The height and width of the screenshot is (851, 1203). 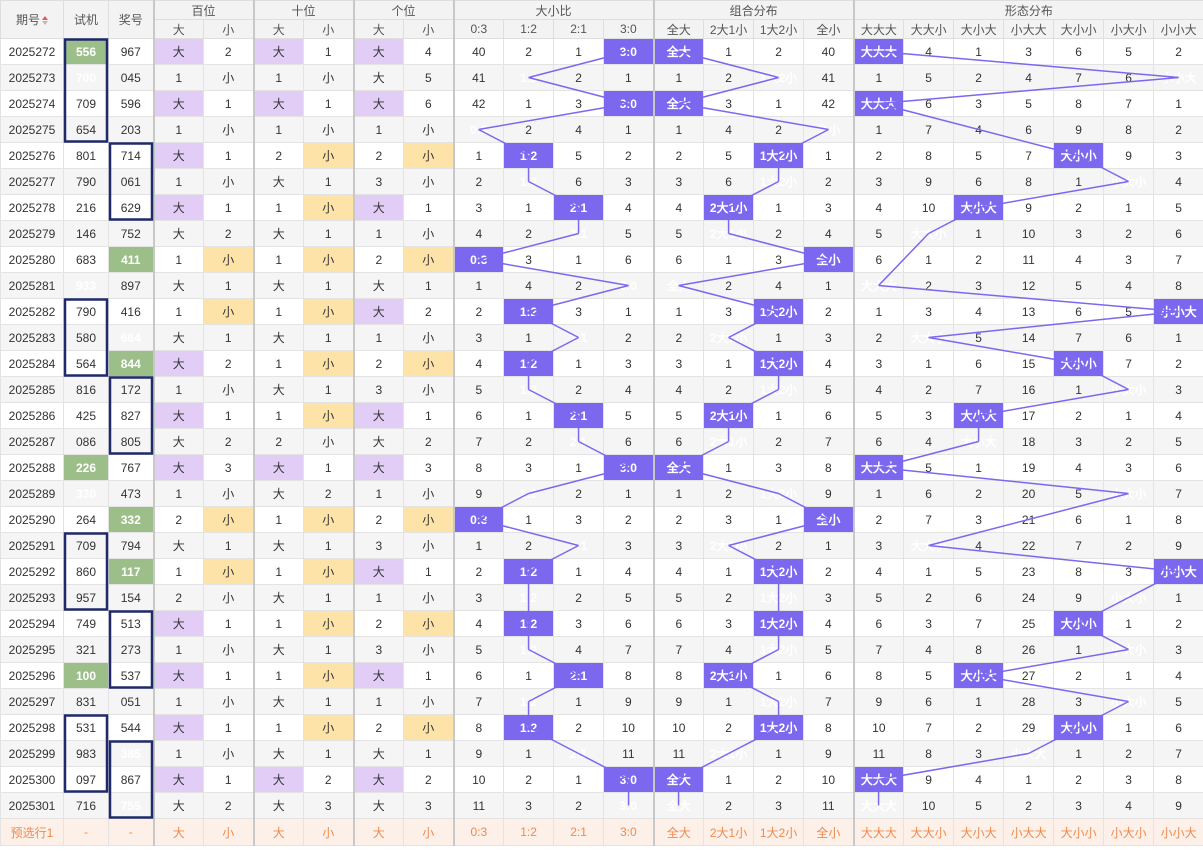 What do you see at coordinates (629, 832) in the screenshot?
I see `preselect-option: 3:0` at bounding box center [629, 832].